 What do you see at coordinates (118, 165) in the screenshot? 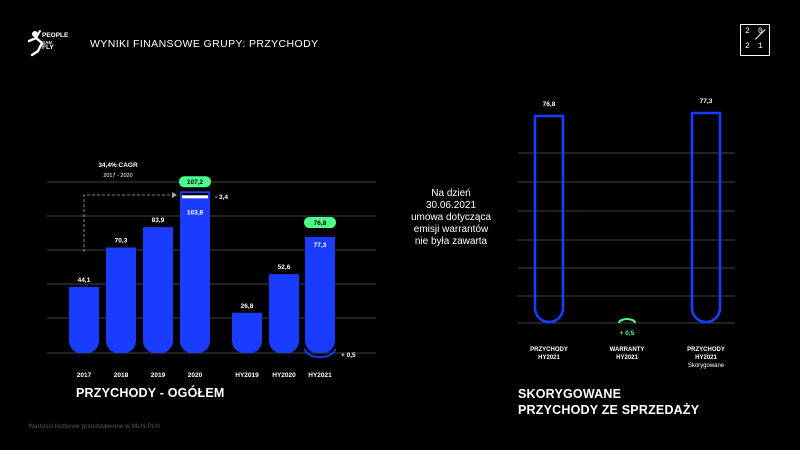
I see `cagr-label: 34,4% CAGR` at bounding box center [118, 165].